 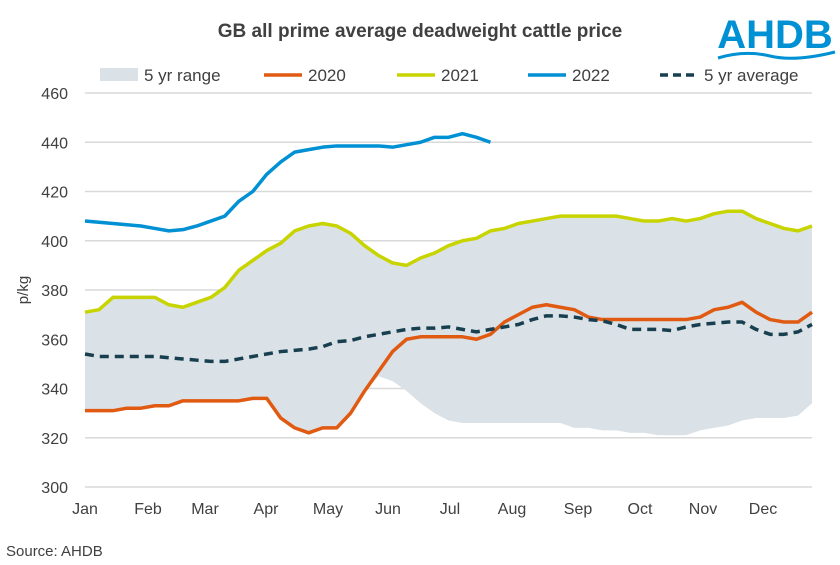 What do you see at coordinates (85, 509) in the screenshot?
I see `x-tick-label: Jan` at bounding box center [85, 509].